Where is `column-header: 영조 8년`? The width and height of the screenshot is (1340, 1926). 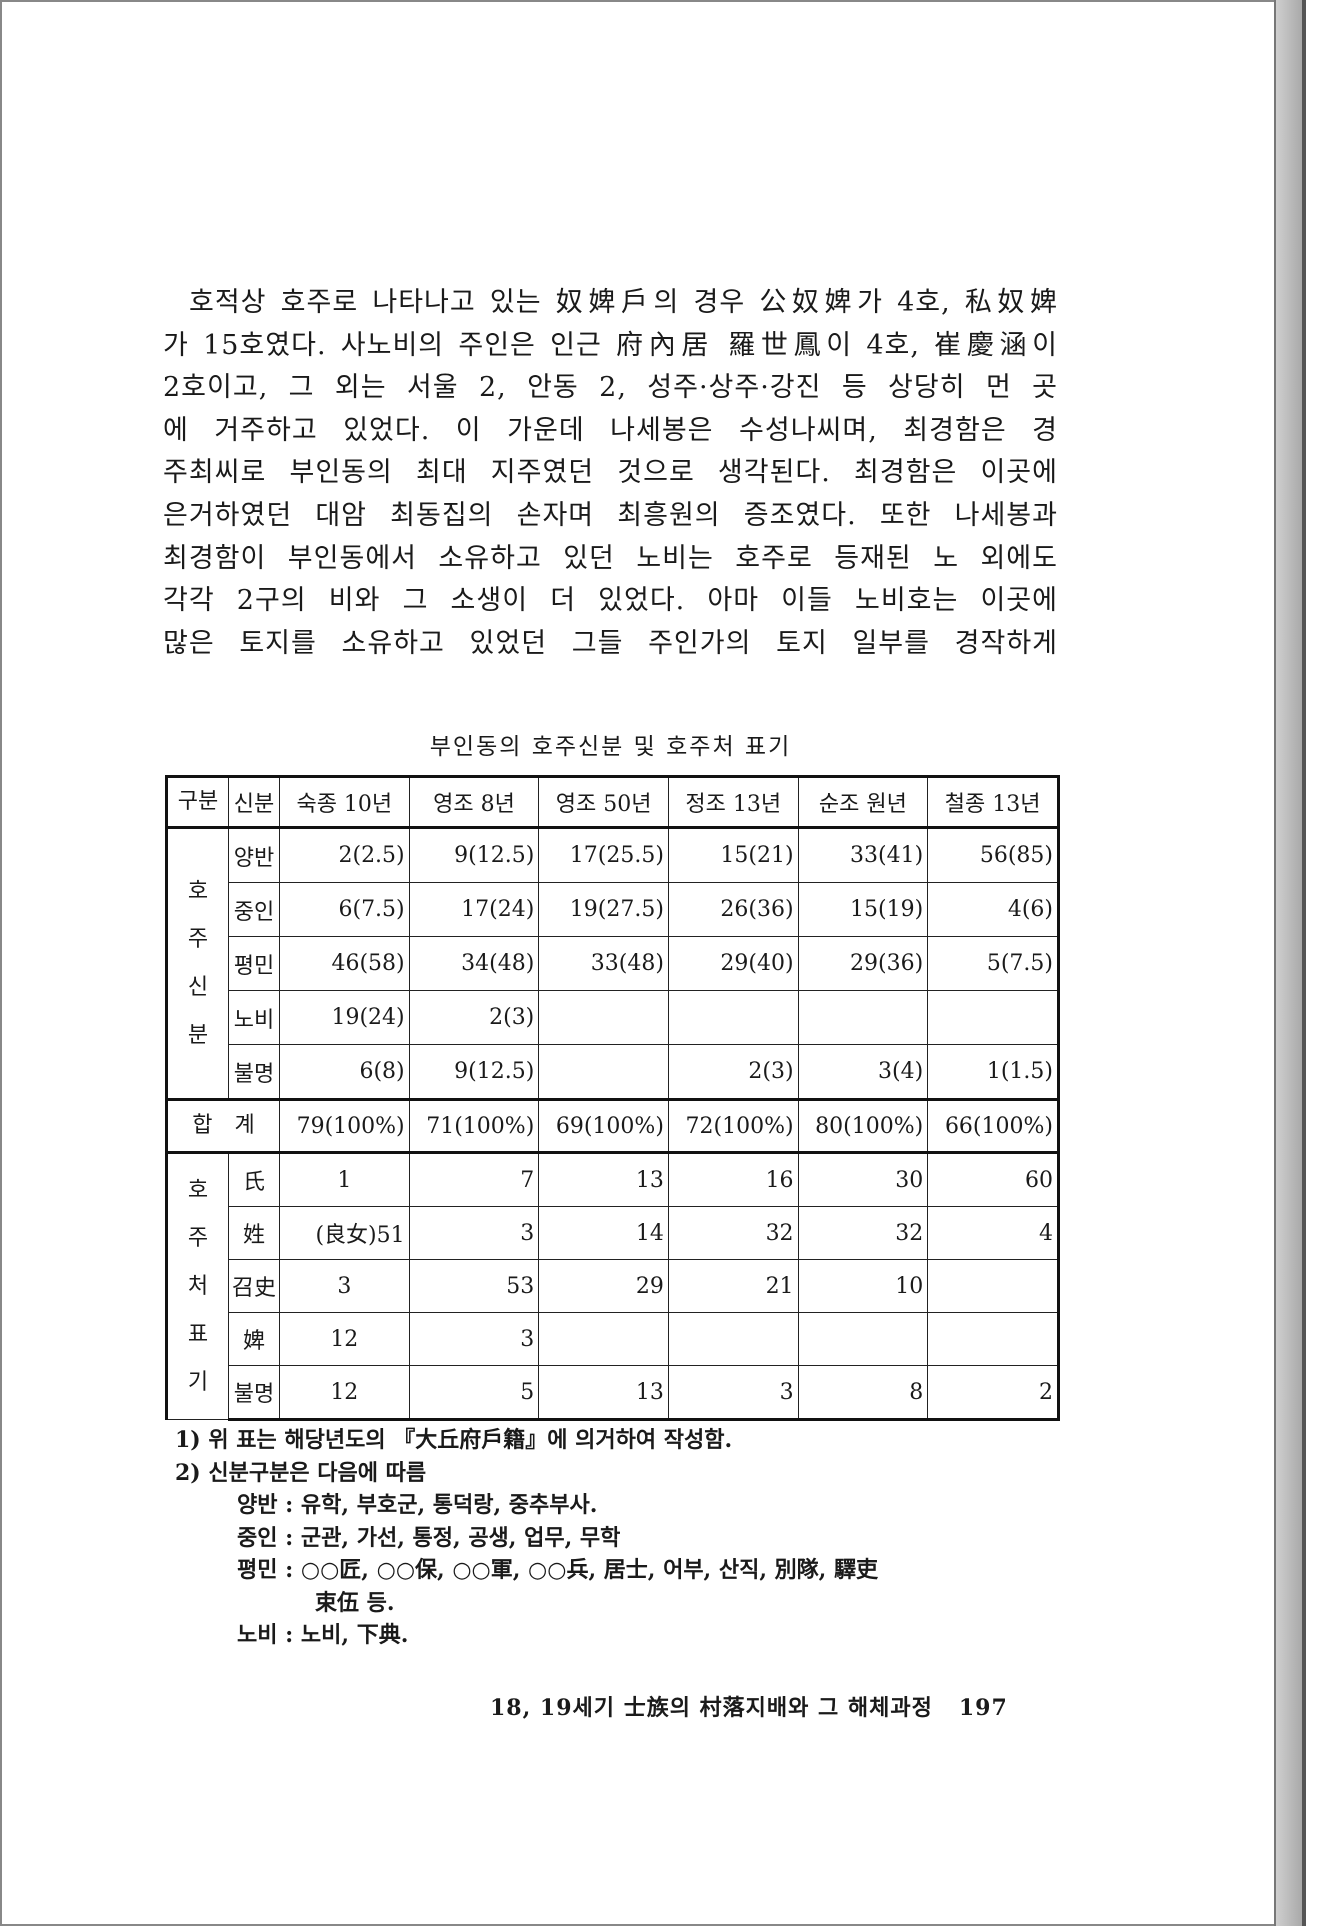
column-header: 영조 8년 is located at coordinates (474, 802).